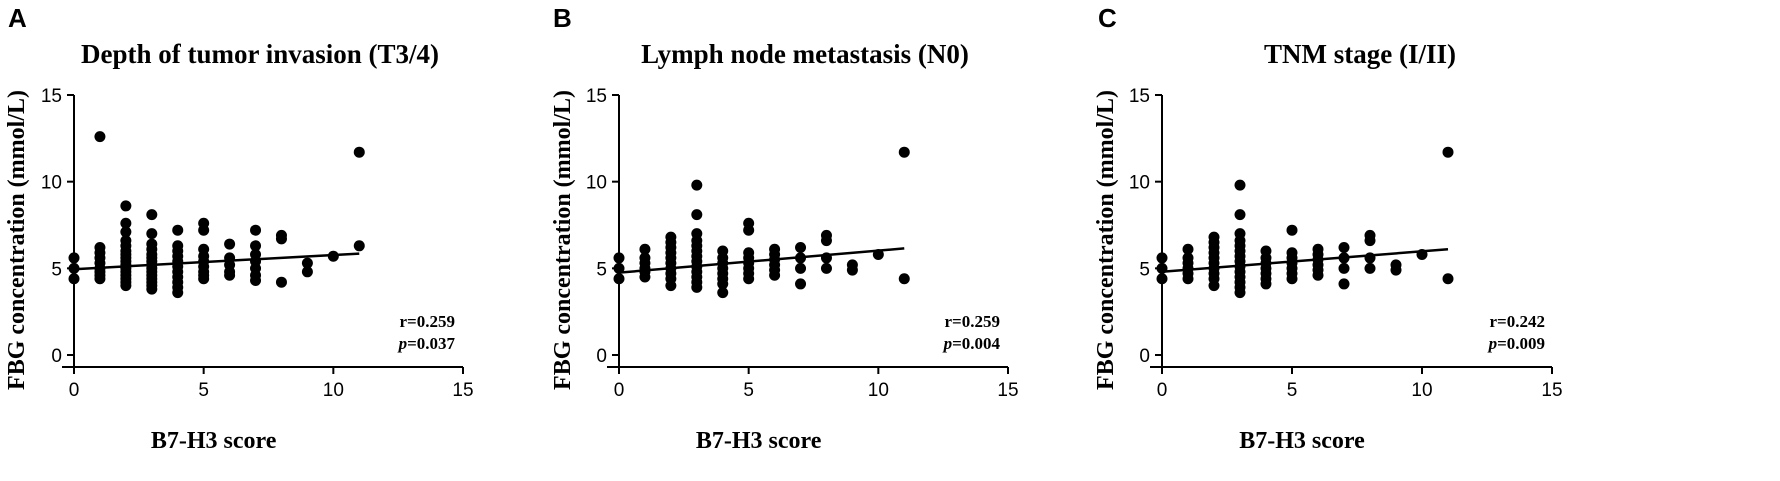  Describe the element at coordinates (17, 18) in the screenshot. I see `panel-label: A` at that location.